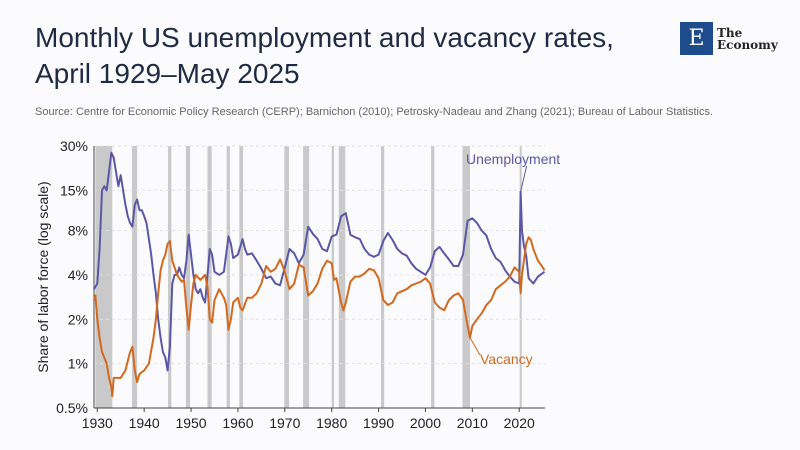 The image size is (800, 450). Describe the element at coordinates (78, 275) in the screenshot. I see `y-tick-label: 4%` at that location.